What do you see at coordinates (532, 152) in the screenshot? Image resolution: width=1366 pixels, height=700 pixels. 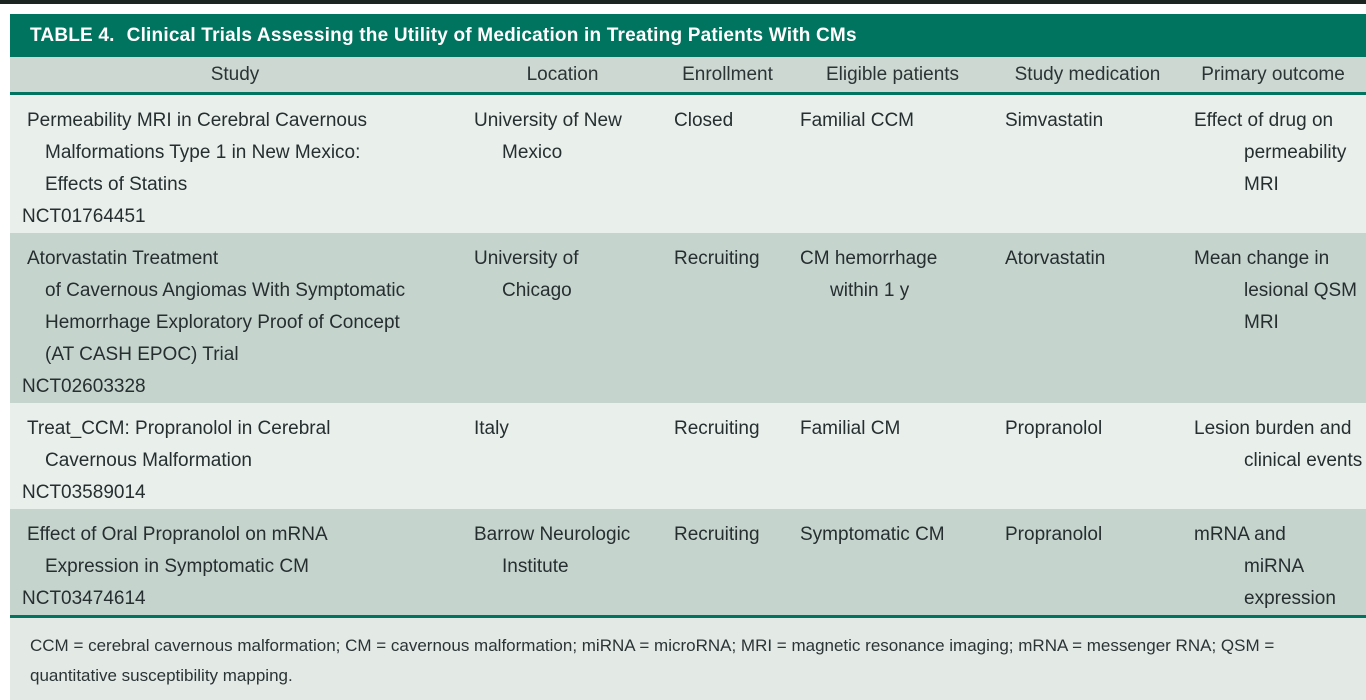 I see `location-line: Mexico` at bounding box center [532, 152].